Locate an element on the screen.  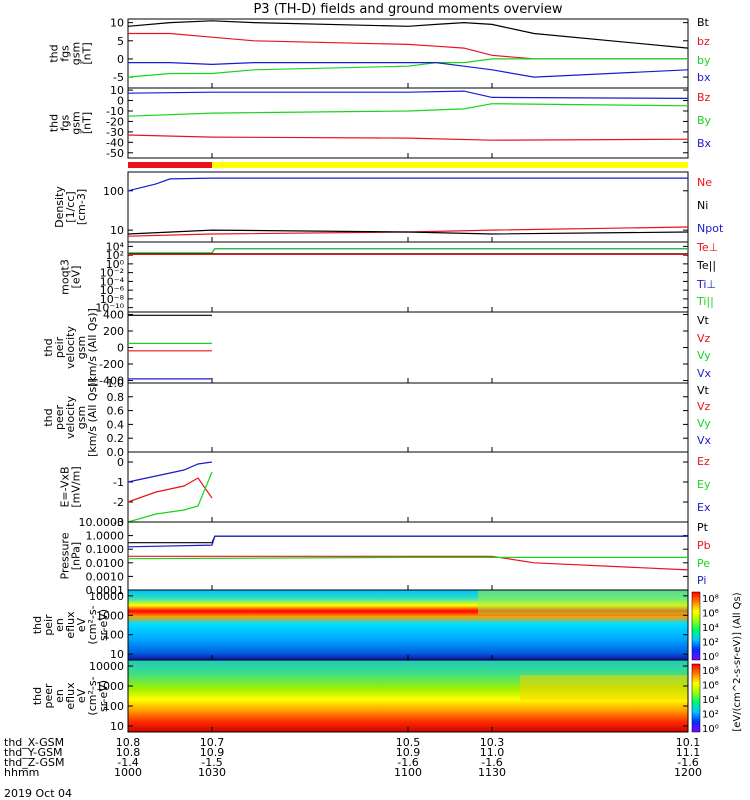
legend-Bz: Bz is located at coordinates (704, 97).